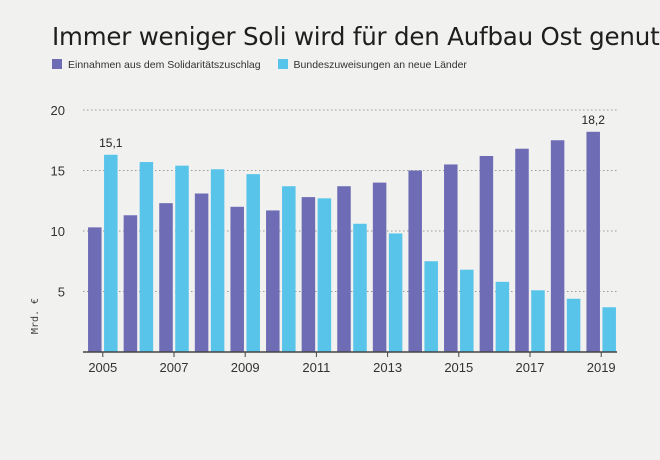 This screenshot has width=660, height=460. I want to click on bar-bundeszuweisungen-2013, so click(395, 292).